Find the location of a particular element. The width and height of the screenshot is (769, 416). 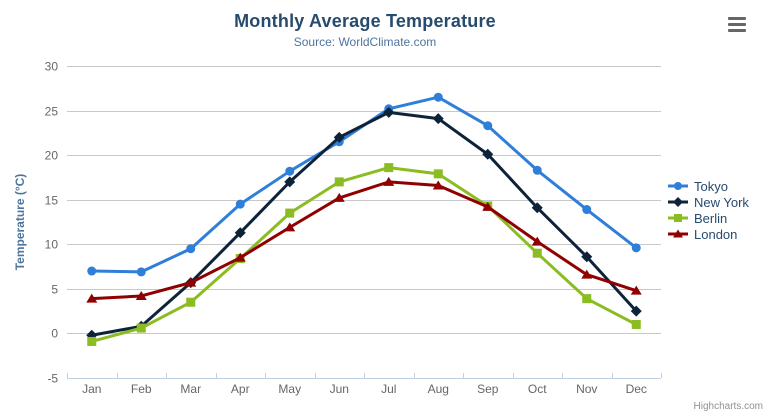

x-axis-label: Nov is located at coordinates (586, 389).